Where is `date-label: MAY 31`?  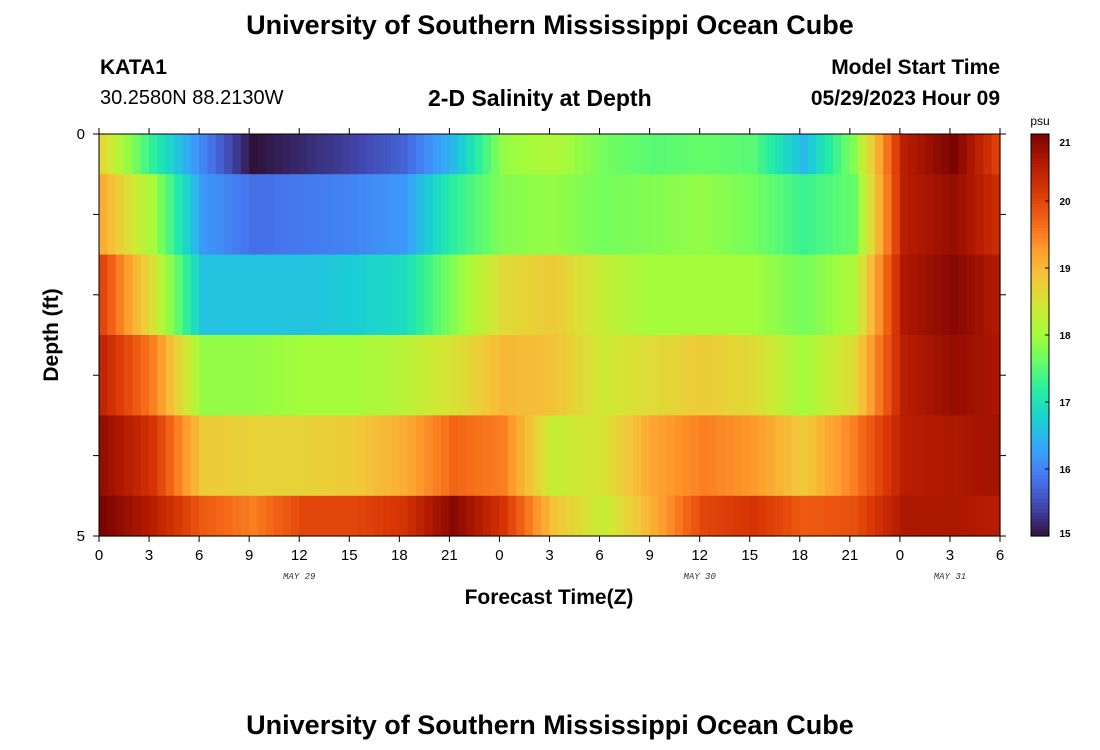 date-label: MAY 31 is located at coordinates (950, 577).